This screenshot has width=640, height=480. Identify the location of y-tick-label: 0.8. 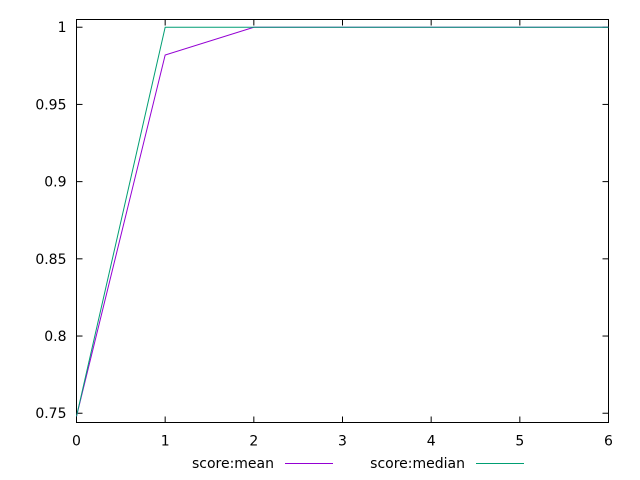
(55, 337).